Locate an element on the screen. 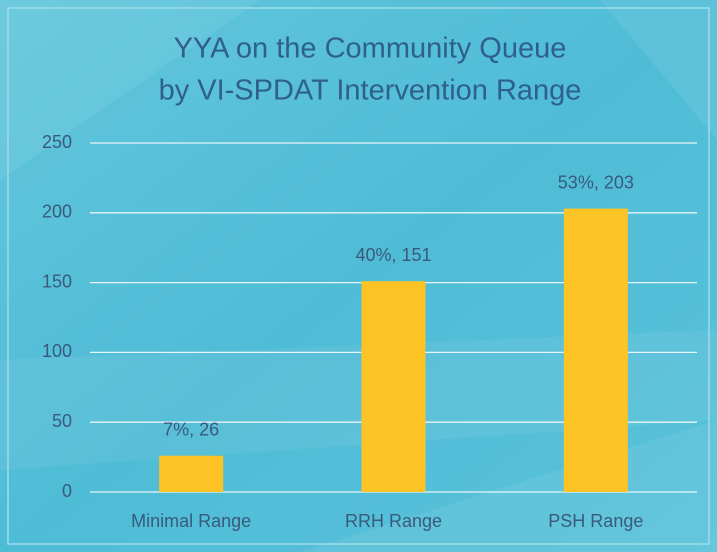  x-tick-label: RRH Range is located at coordinates (393, 521).